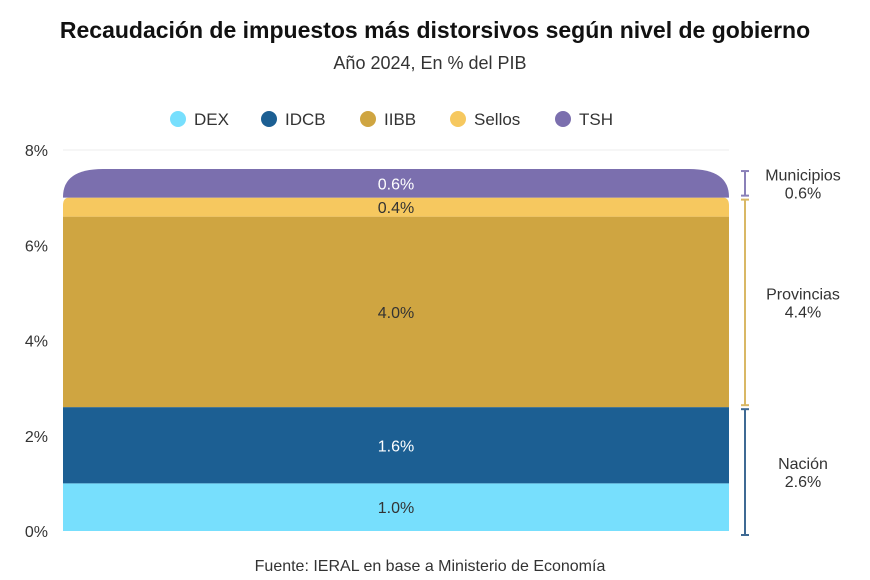  I want to click on group-value: 4.4%, so click(803, 312).